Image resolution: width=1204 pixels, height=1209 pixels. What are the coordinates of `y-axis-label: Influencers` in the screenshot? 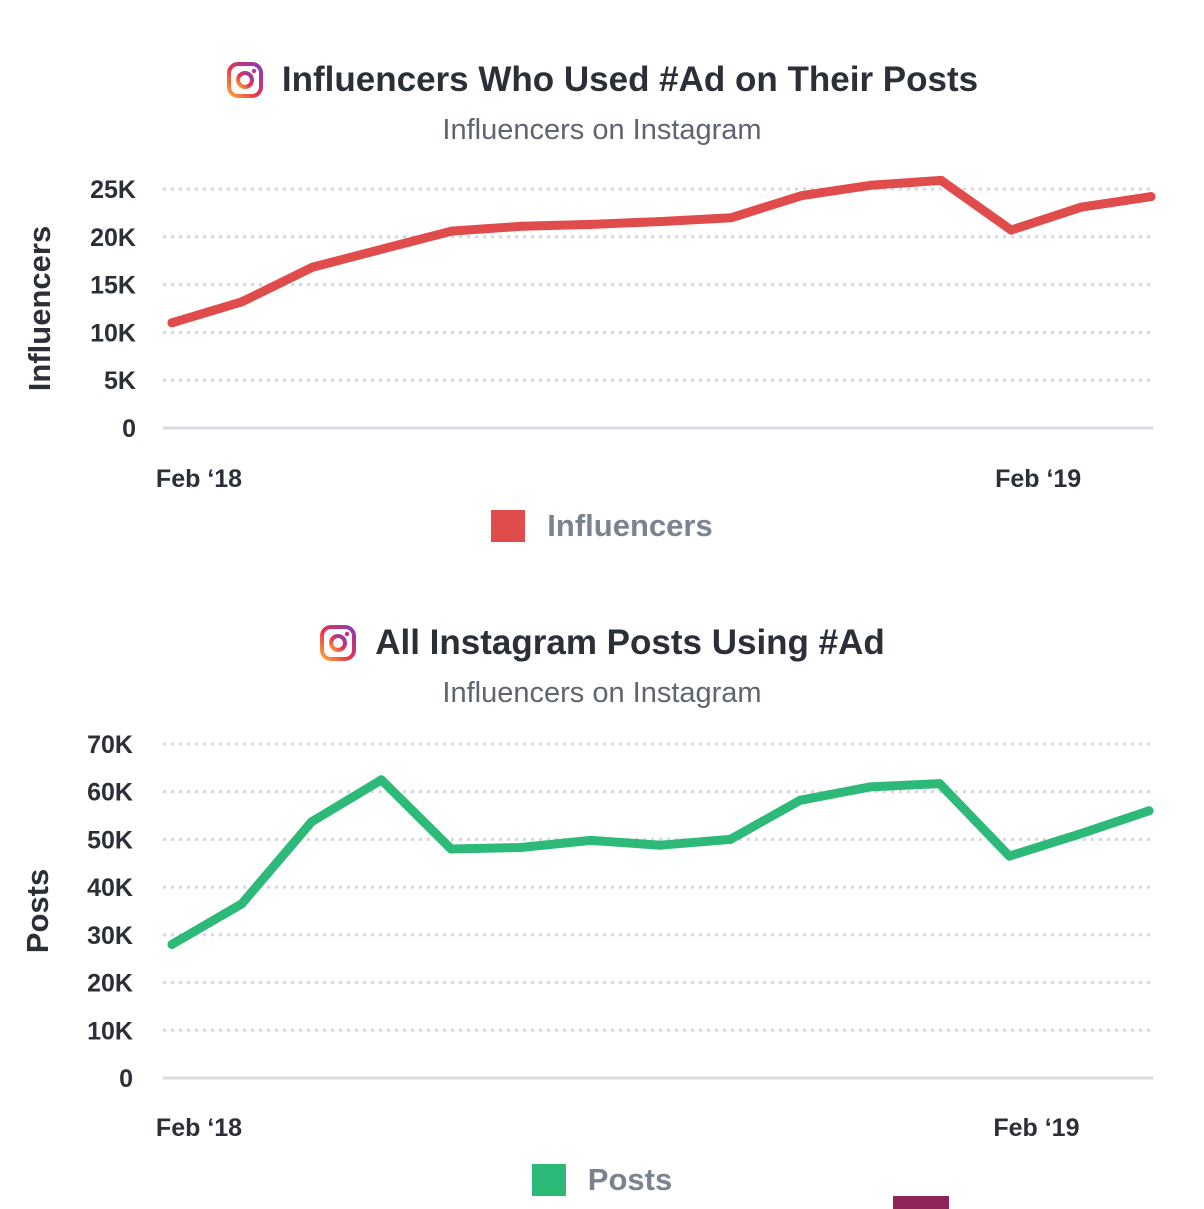 It's located at (39, 308).